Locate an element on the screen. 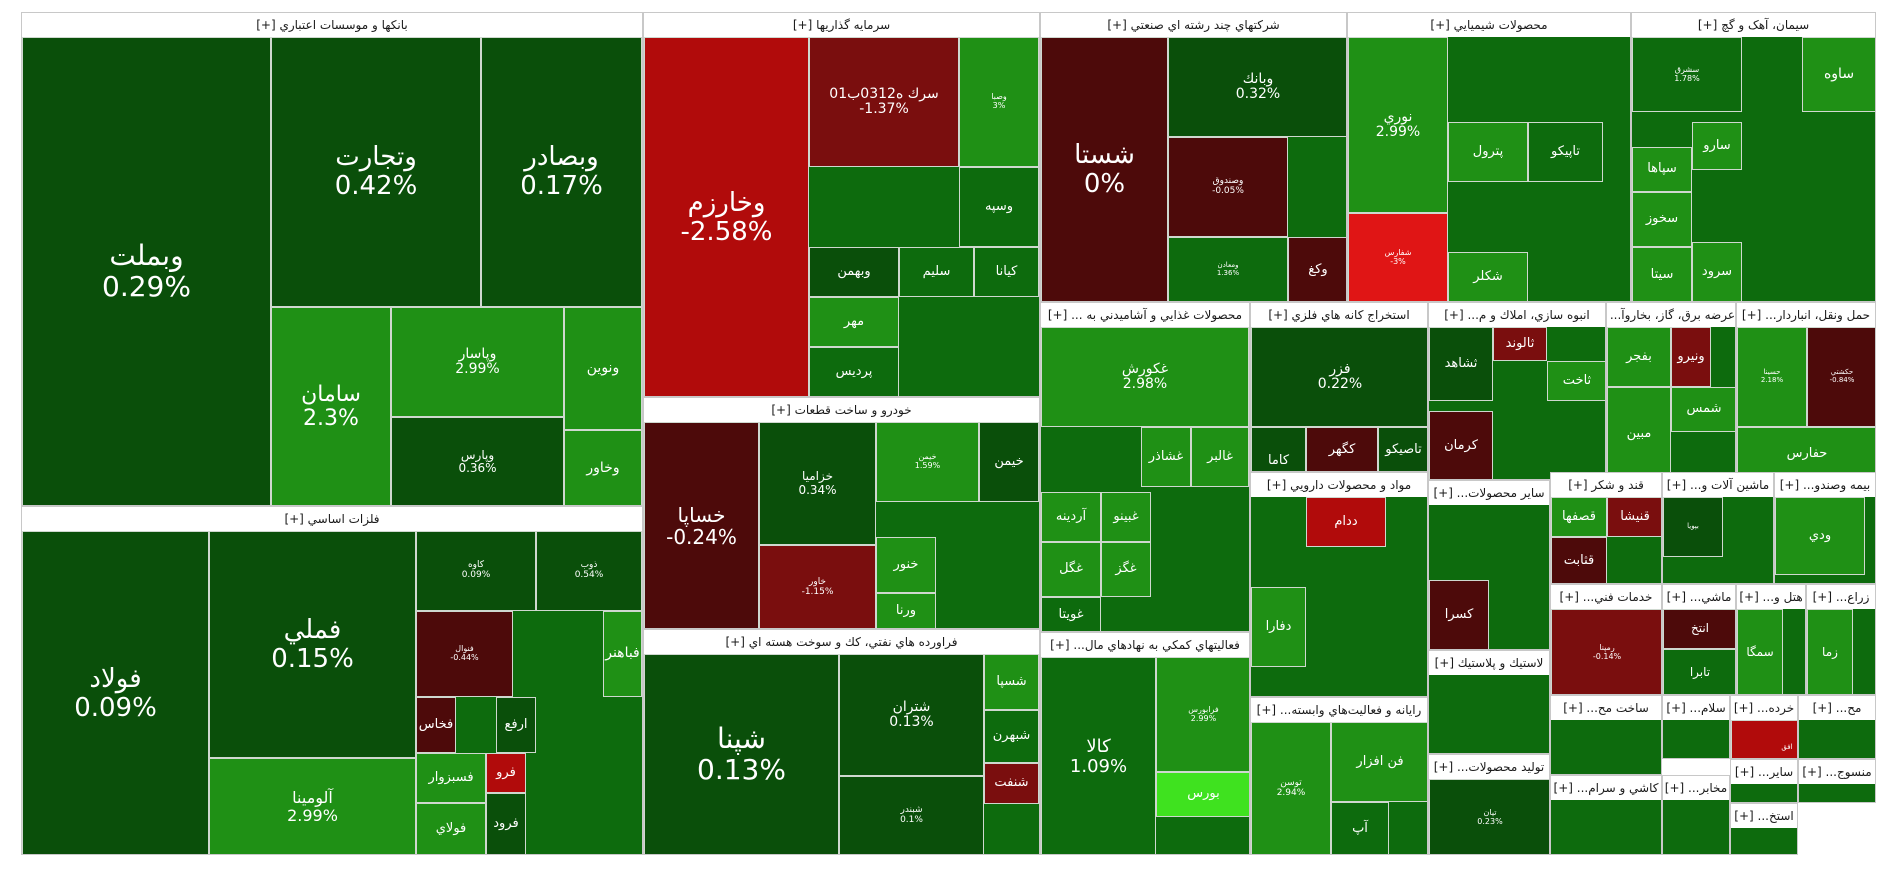 Image resolution: width=1900 pixels, height=873 pixels. sector-header: فراورده هاي نفتي، كك و سوخت هسته اي [+] is located at coordinates (841, 642).